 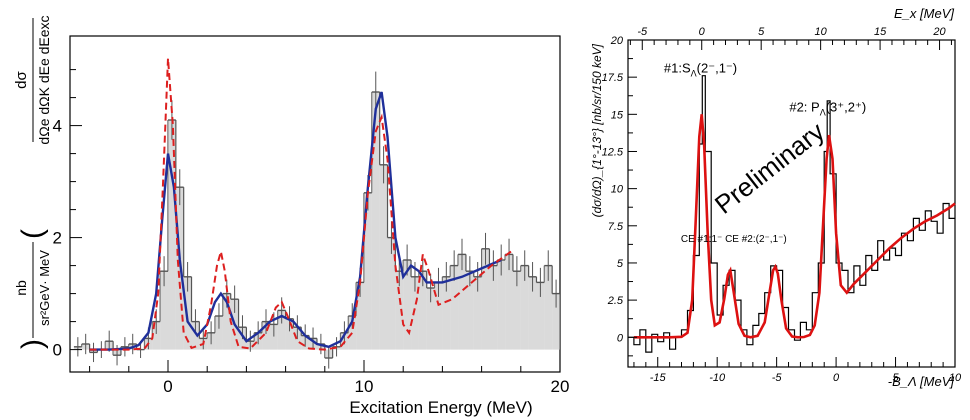 I want to click on right-top-axis-label: E_x [MeV], so click(x=924, y=13).